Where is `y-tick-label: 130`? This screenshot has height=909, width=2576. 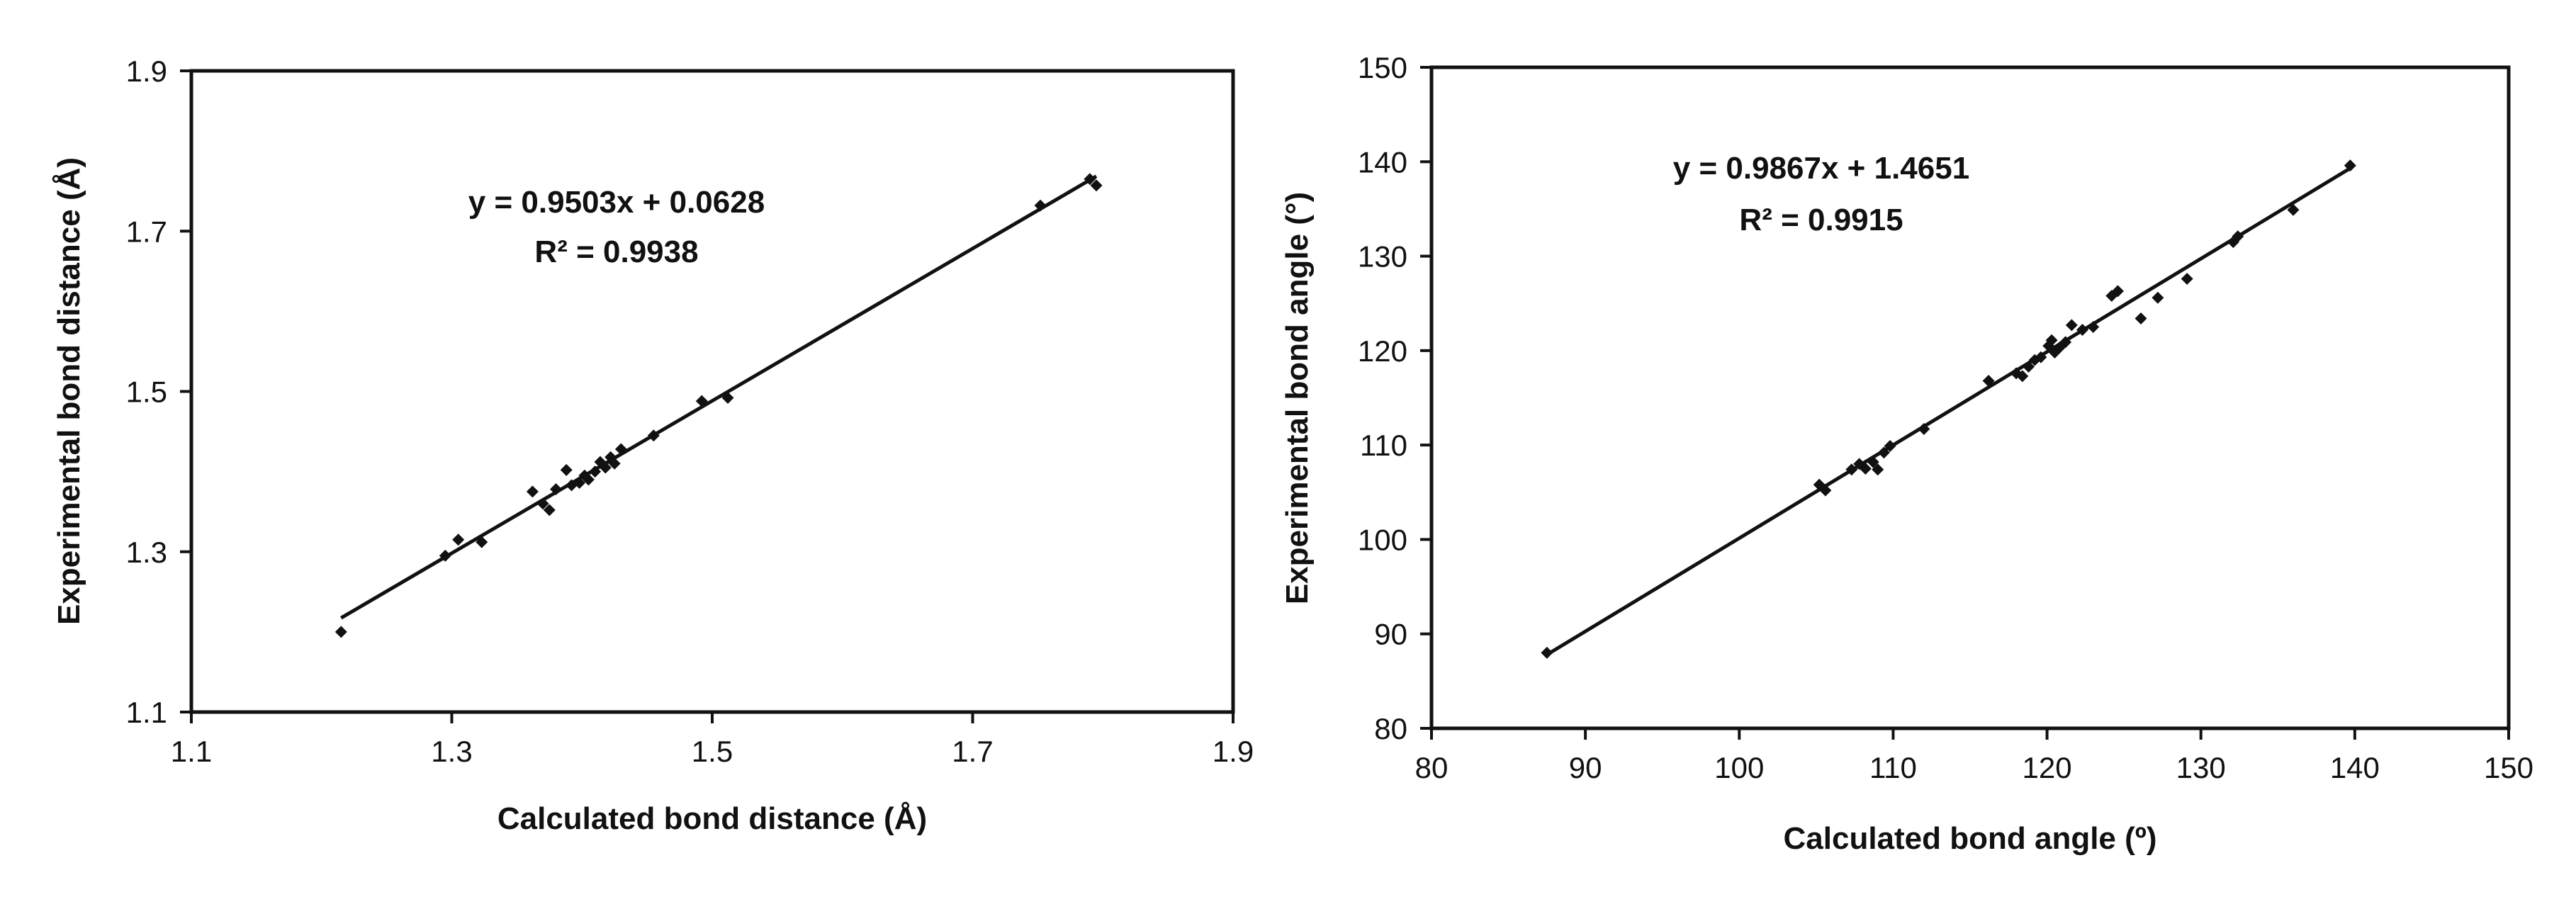 y-tick-label: 130 is located at coordinates (1382, 256).